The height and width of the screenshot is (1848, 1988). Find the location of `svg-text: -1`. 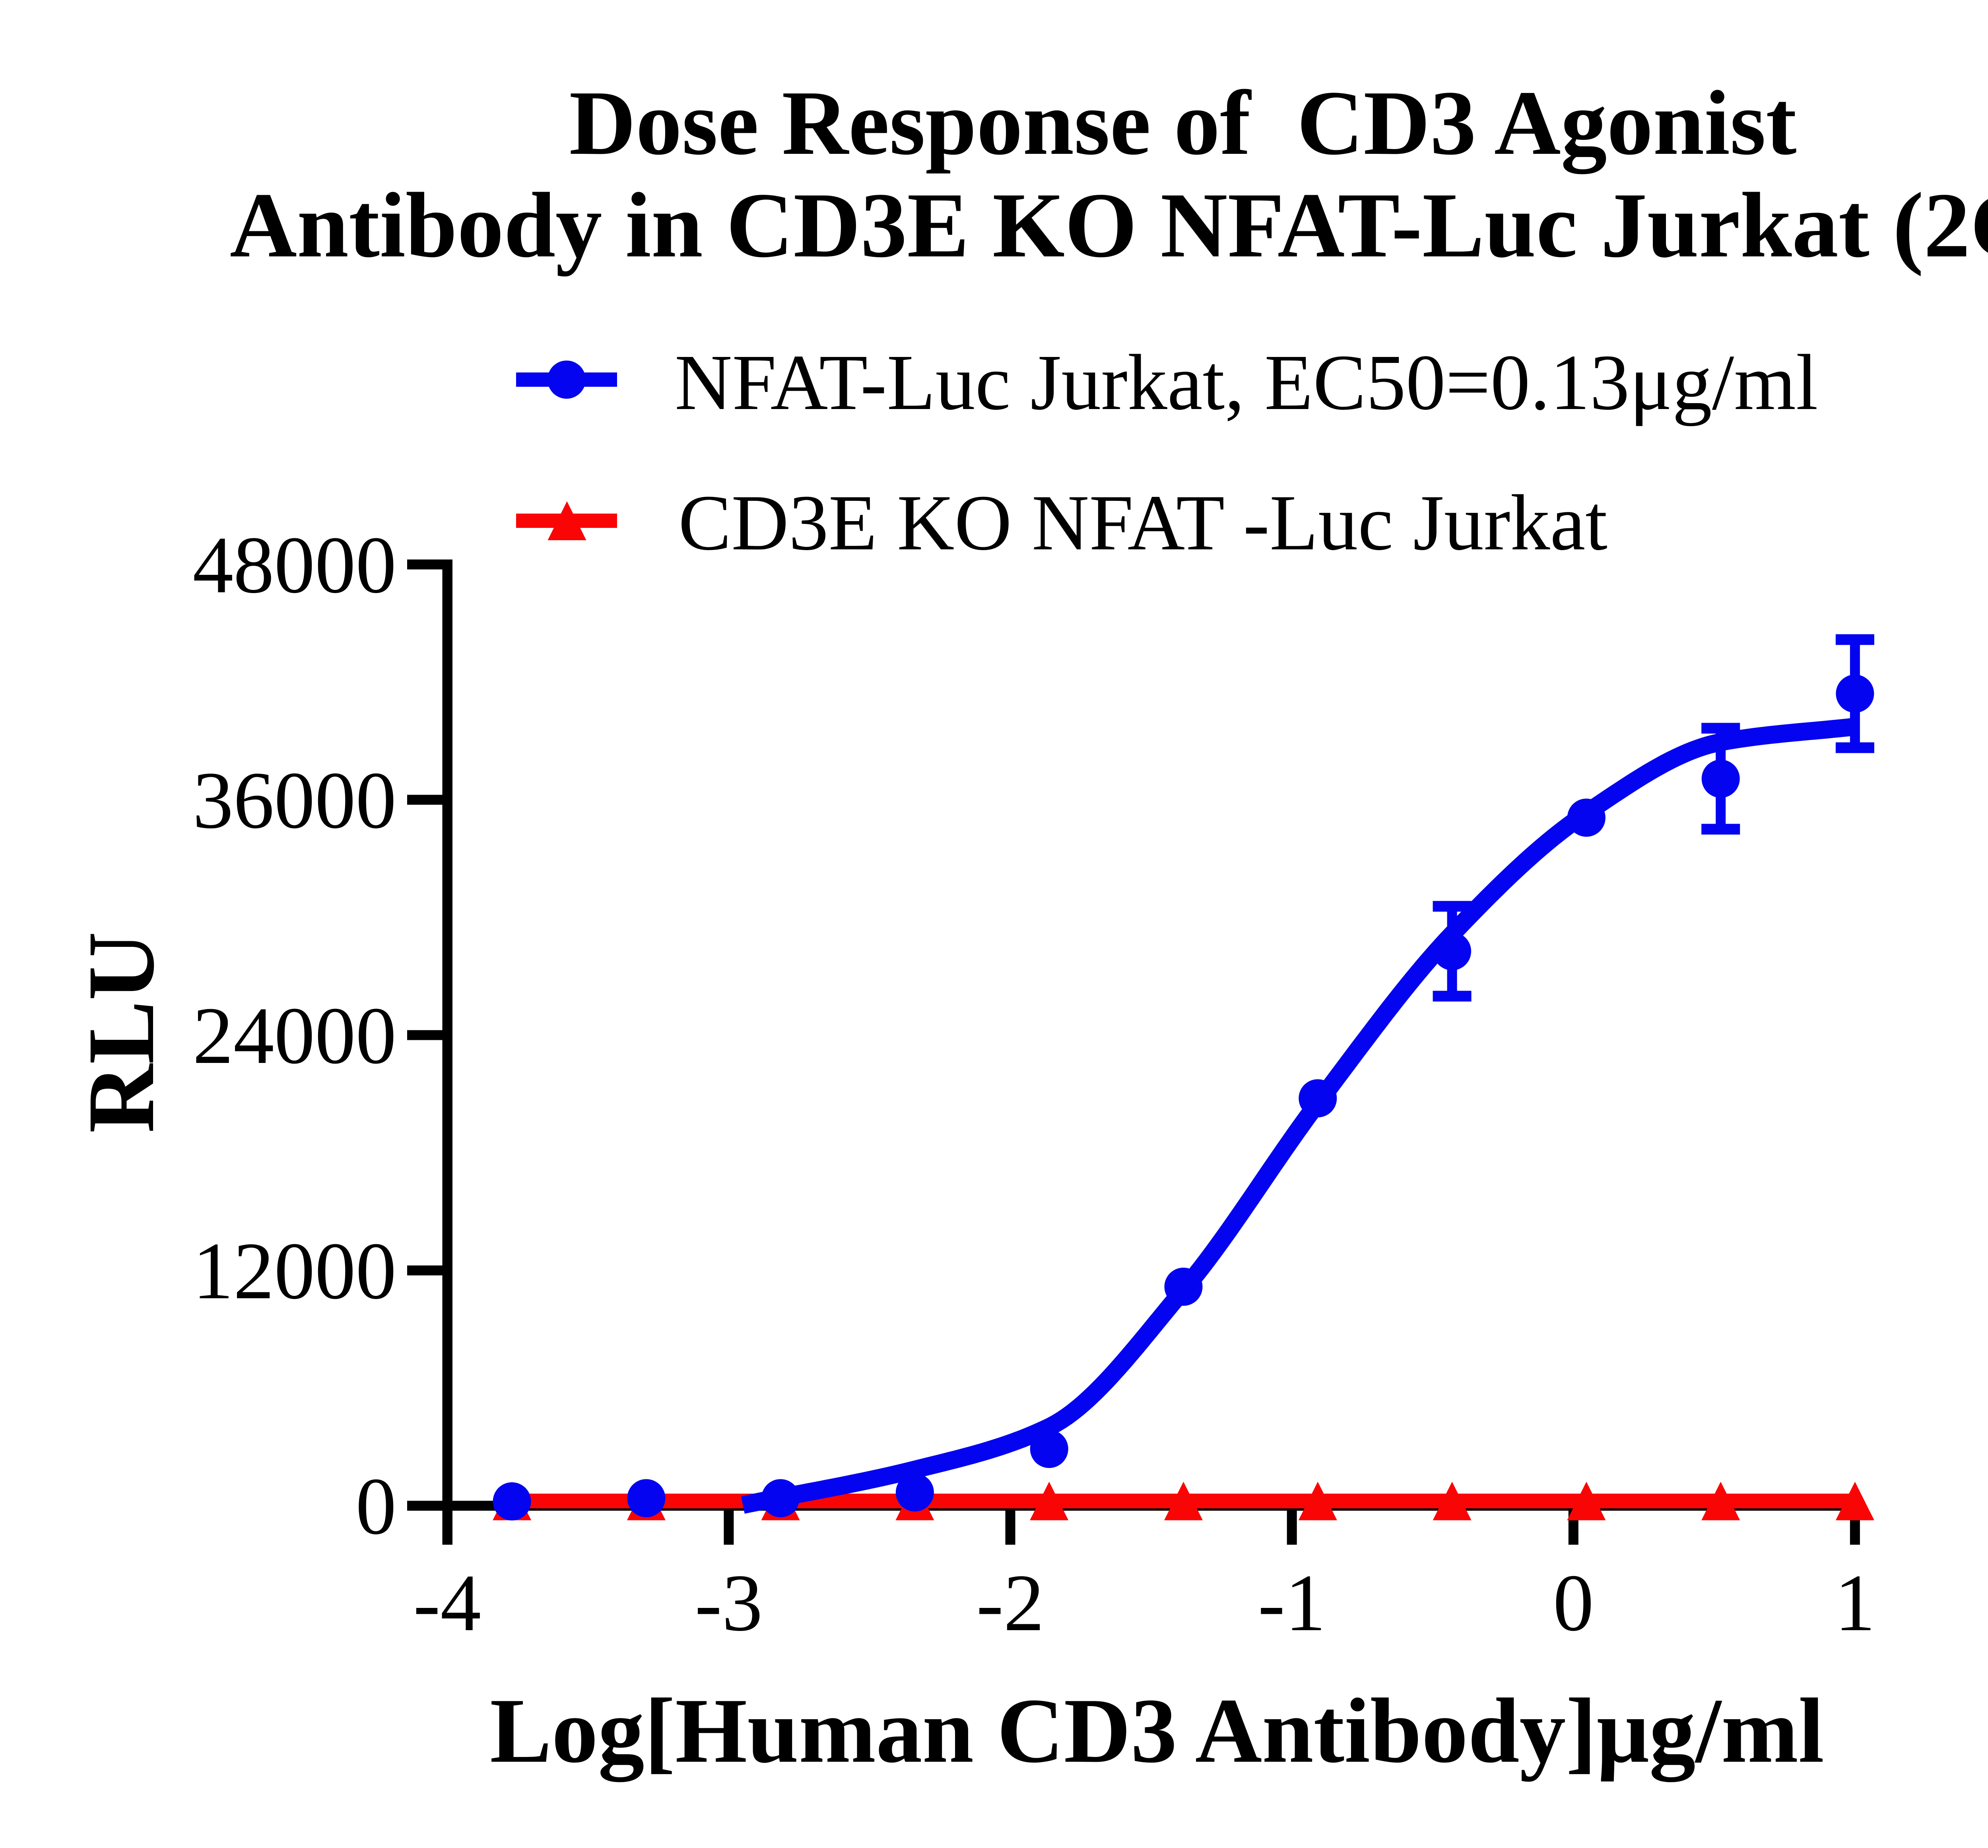

svg-text: -1 is located at coordinates (1292, 1603).